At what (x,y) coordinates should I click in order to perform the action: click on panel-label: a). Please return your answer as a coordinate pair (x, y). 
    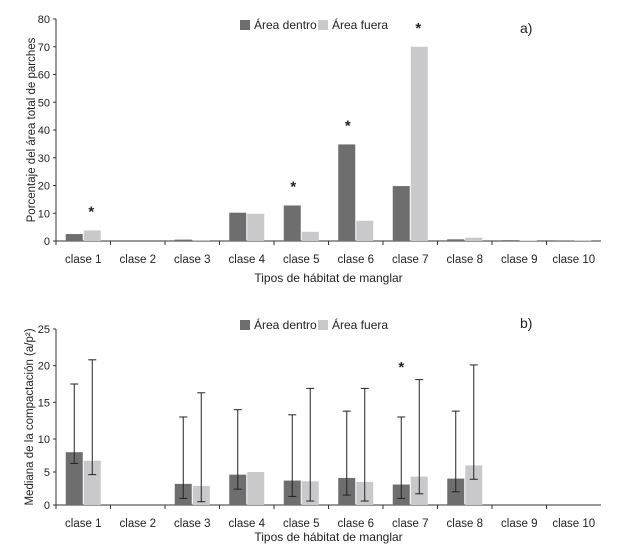
    Looking at the image, I should click on (526, 28).